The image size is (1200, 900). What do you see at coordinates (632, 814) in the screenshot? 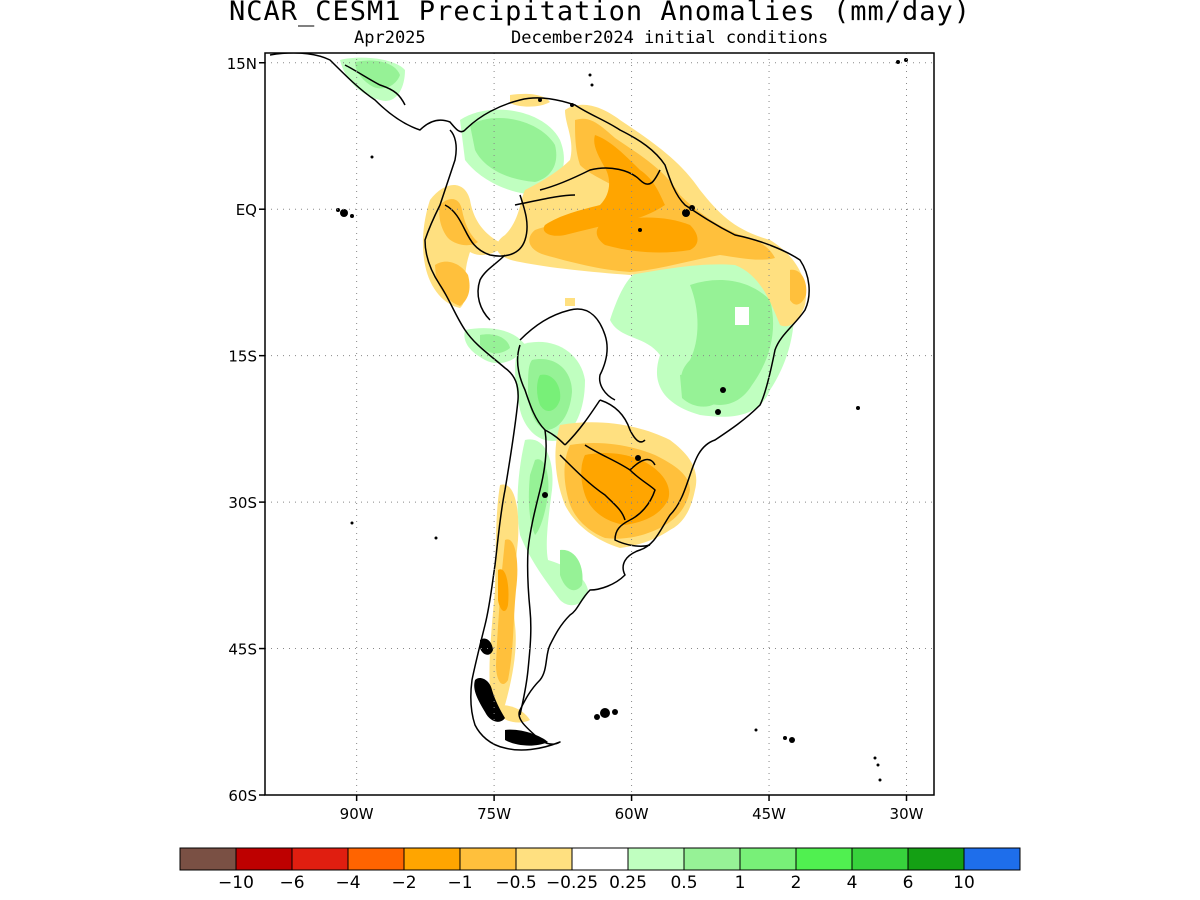
I see `lon-tick-label: 60W` at bounding box center [632, 814].